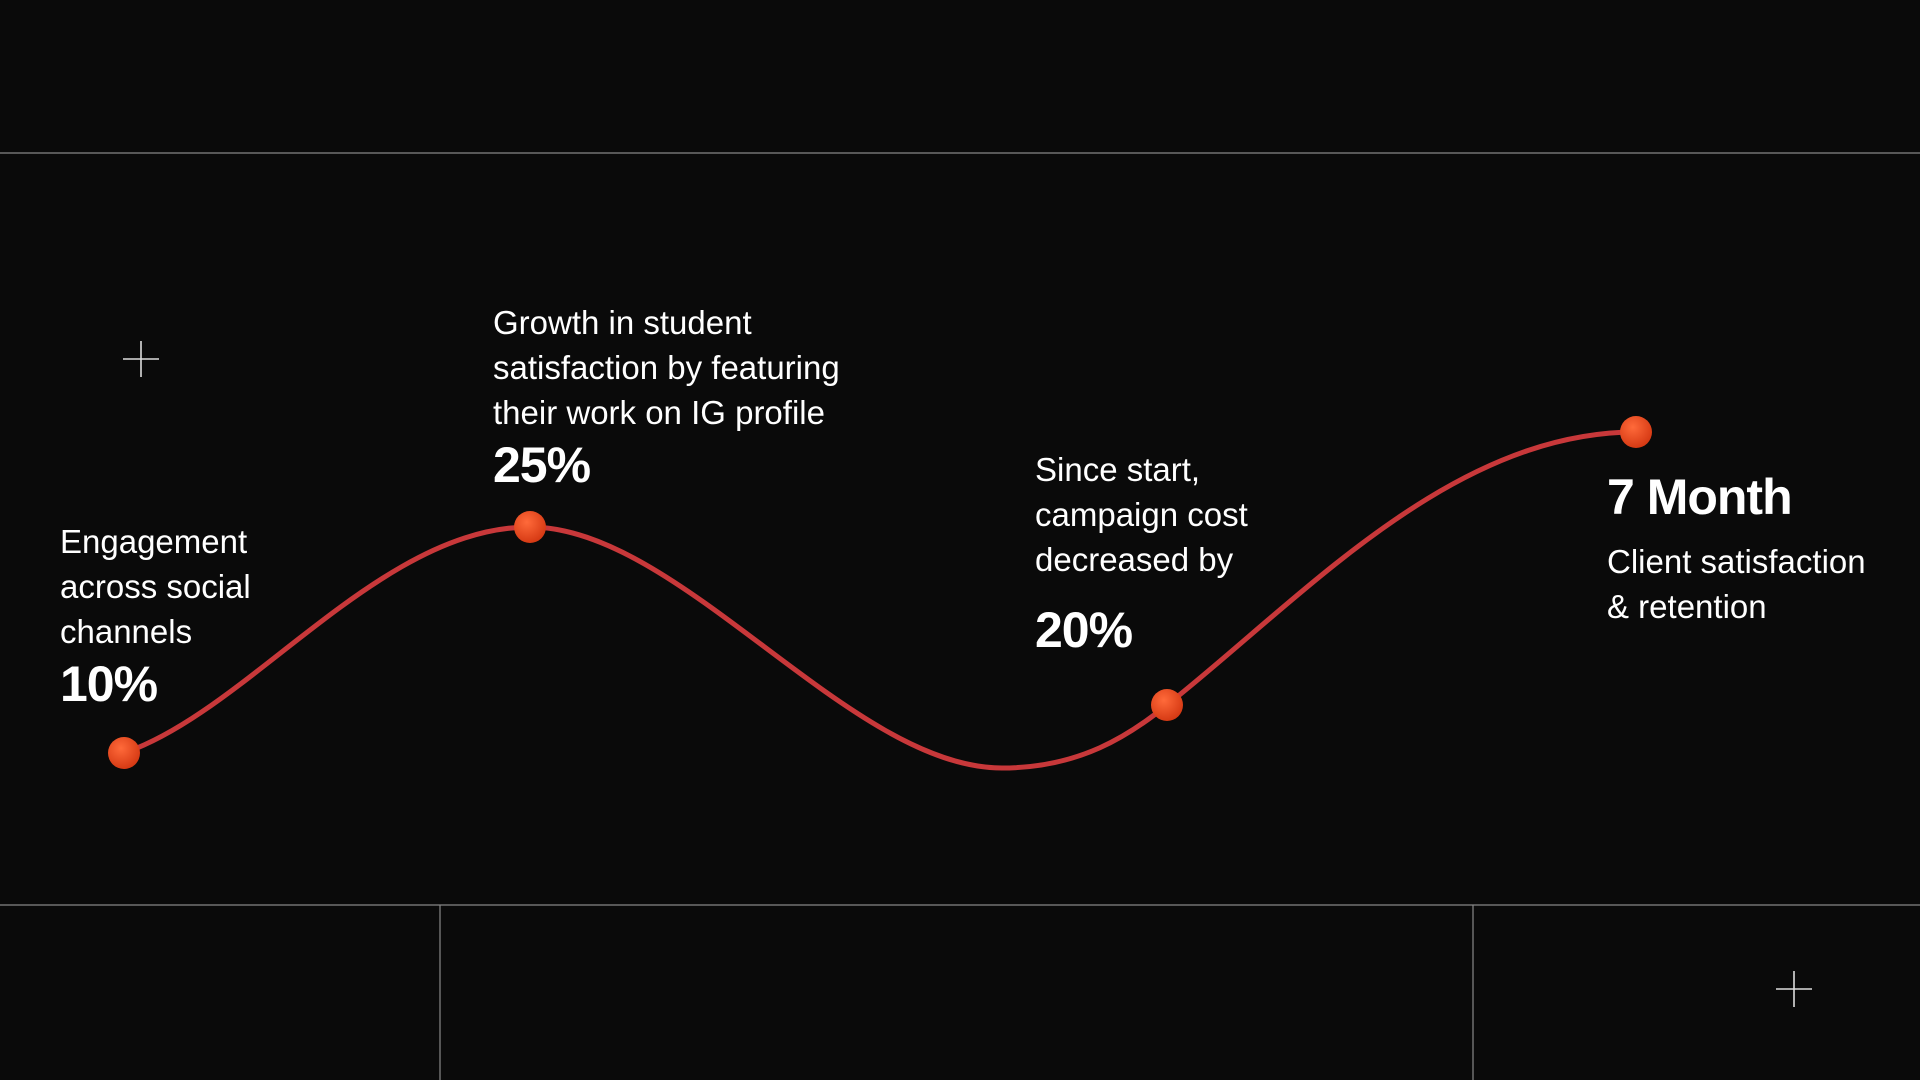  I want to click on stat-block: Engagement across social channels 10%, so click(155, 616).